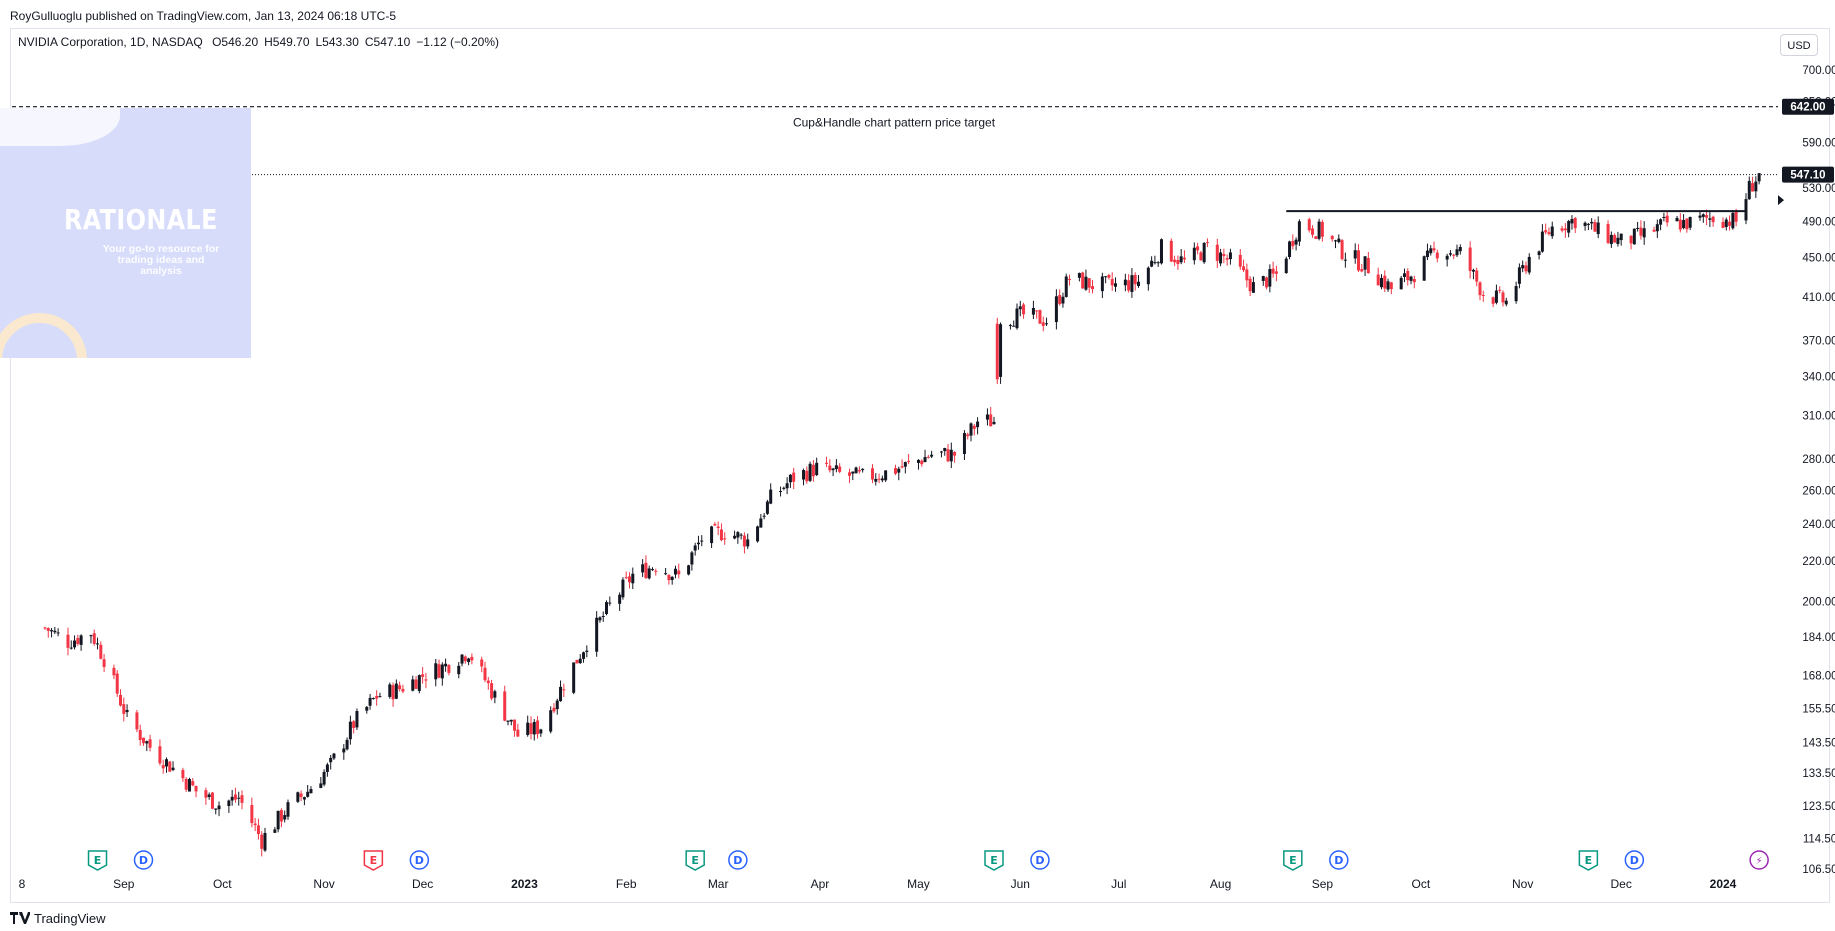 The image size is (1835, 931). Describe the element at coordinates (1759, 860) in the screenshot. I see `split-marker-icon: ⚡` at that location.